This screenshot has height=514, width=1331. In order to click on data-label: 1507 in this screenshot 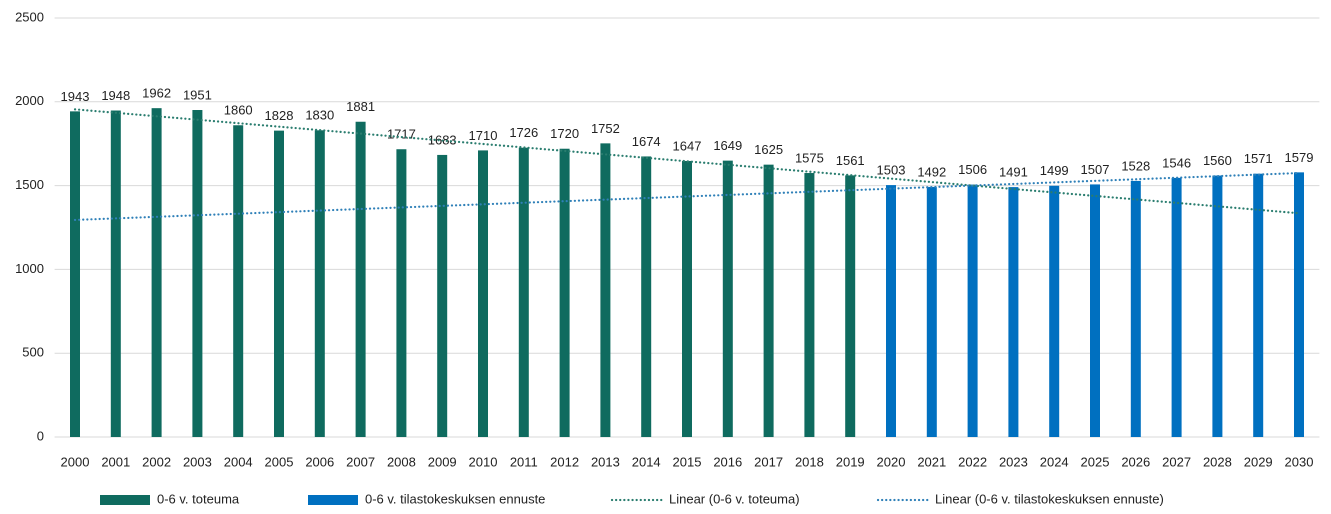, I will do `click(1095, 169)`.